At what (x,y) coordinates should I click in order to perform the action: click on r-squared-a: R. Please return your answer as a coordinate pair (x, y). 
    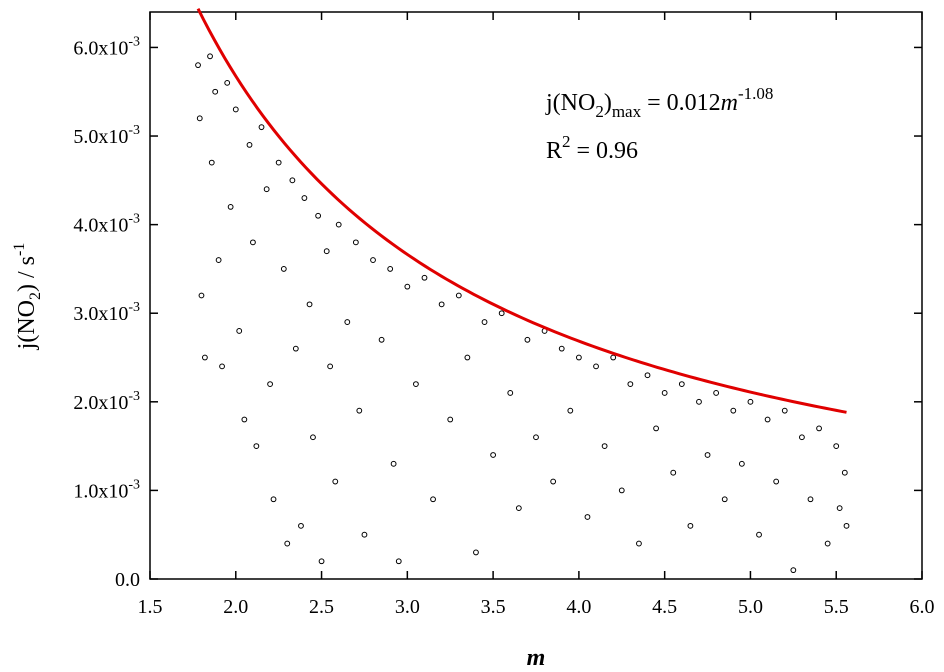
    Looking at the image, I should click on (554, 151).